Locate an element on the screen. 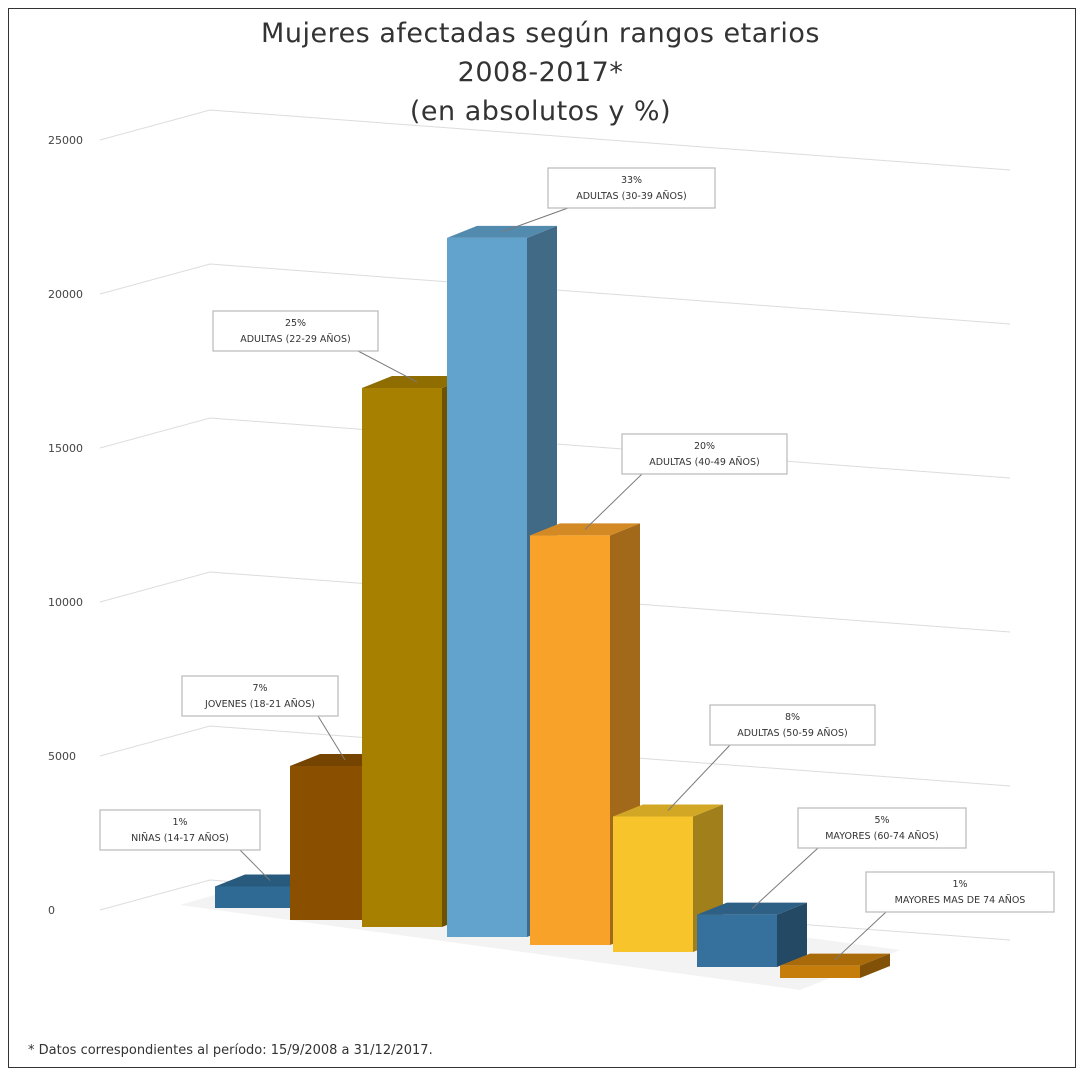 The width and height of the screenshot is (1081, 1075). category-label: ADULTAS (30-39 AÑOS) is located at coordinates (631, 196).